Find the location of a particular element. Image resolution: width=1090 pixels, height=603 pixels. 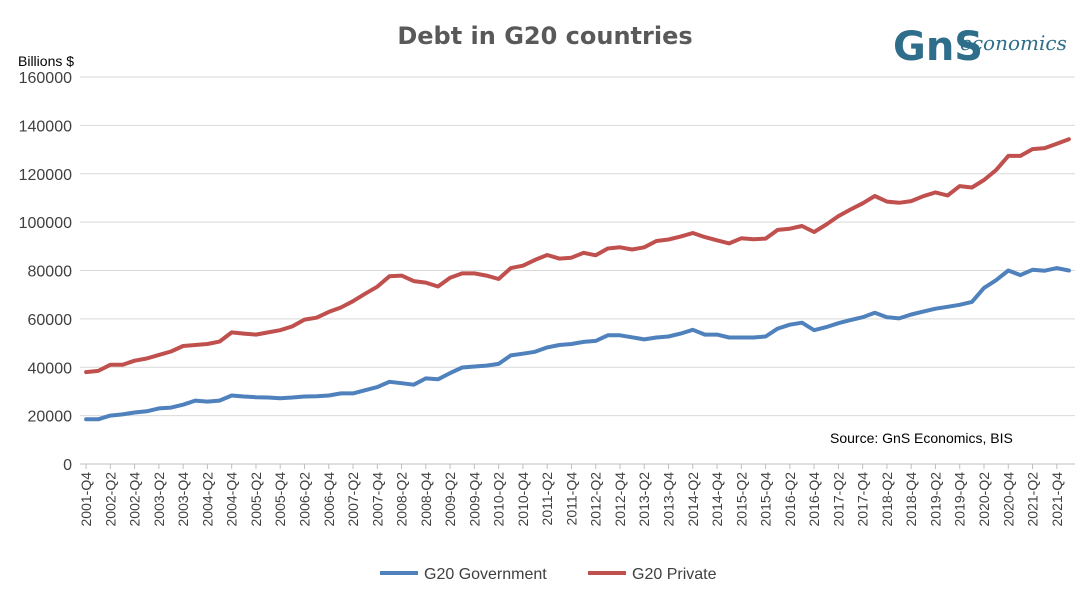

x-tick-label: 2001-Q4 is located at coordinates (86, 499).